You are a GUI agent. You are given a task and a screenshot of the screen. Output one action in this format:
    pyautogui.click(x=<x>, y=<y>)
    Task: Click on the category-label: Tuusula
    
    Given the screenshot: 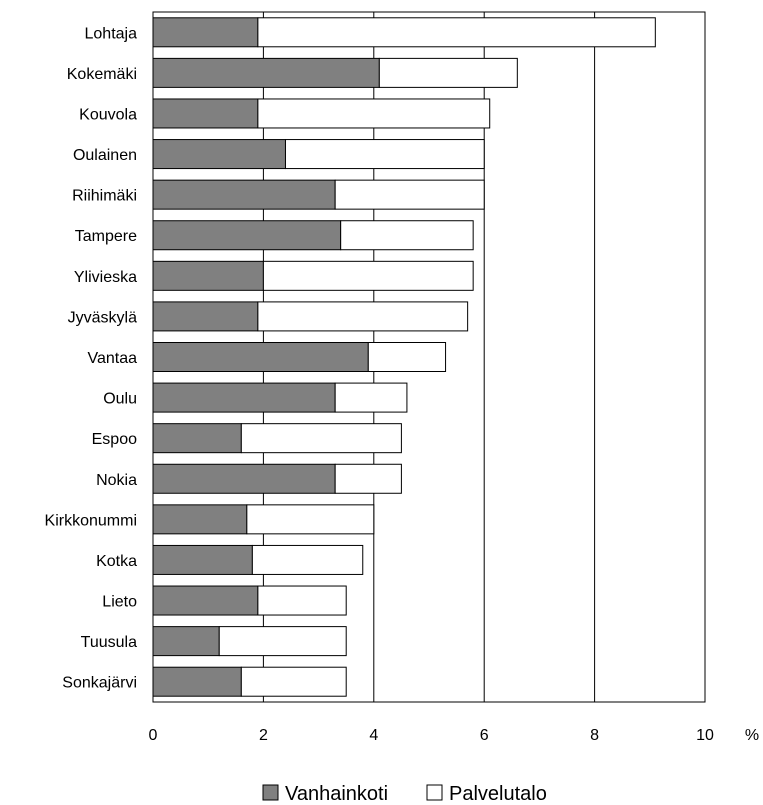 What is the action you would take?
    pyautogui.click(x=109, y=642)
    